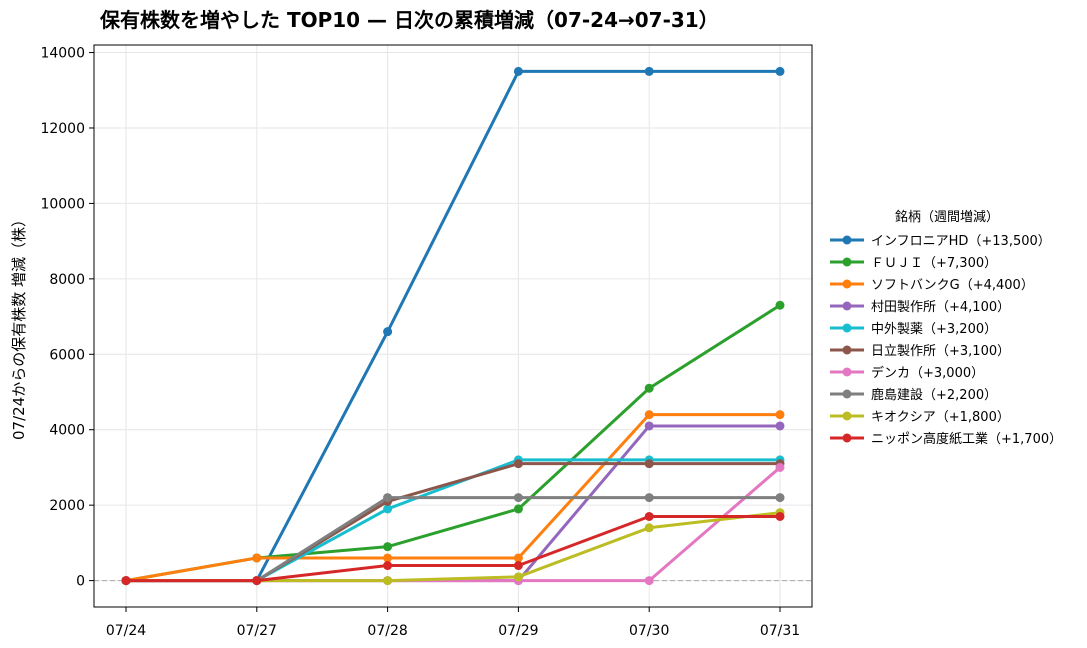 The height and width of the screenshot is (648, 1087). I want to click on legend-label: キオクシア（+1,800）, so click(940, 417).